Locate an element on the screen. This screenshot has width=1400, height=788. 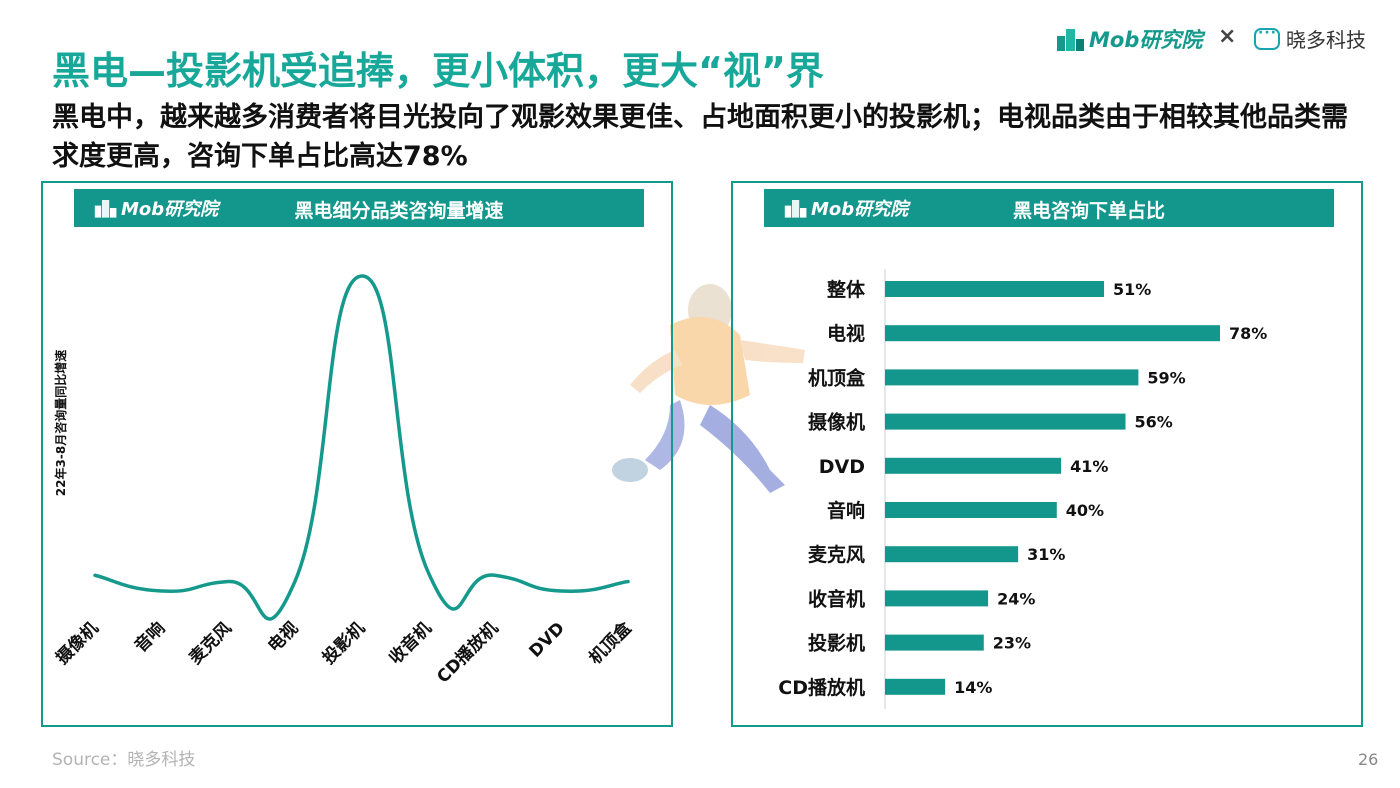
x-tick-label: 机顶盒 is located at coordinates (611, 643).